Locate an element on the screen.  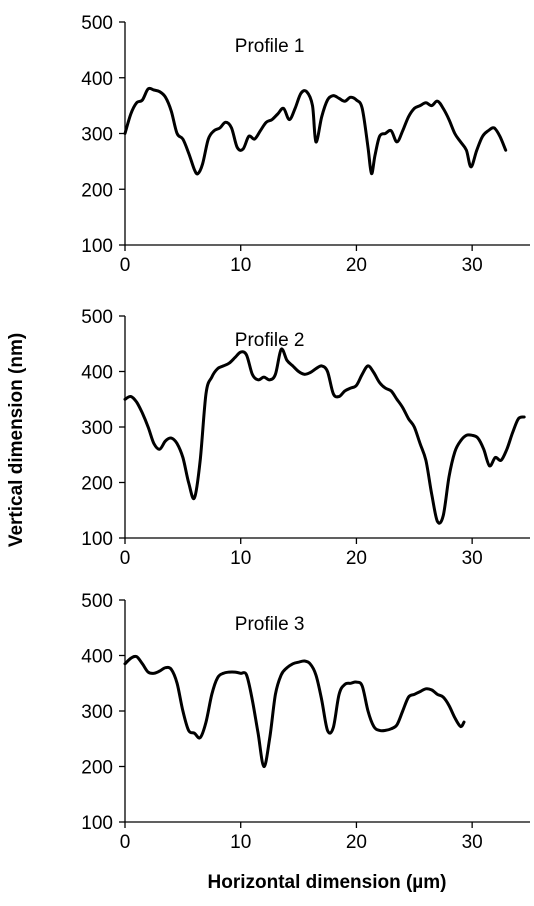
panel-2-x-tick-label: 10 is located at coordinates (240, 558).